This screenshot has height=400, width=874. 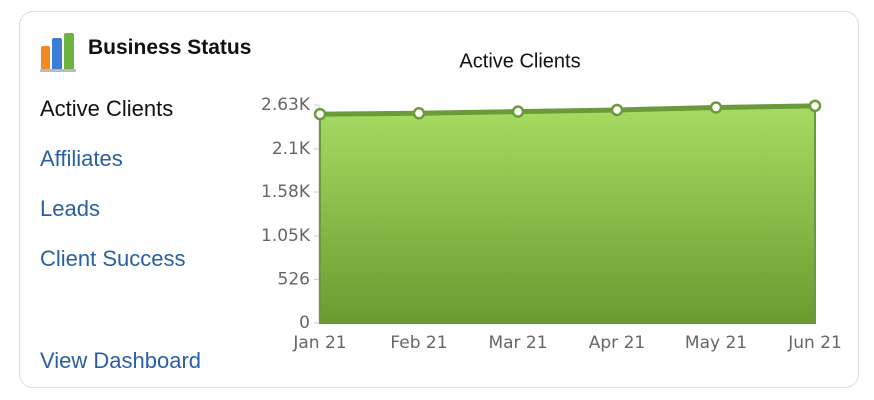 I want to click on y-tick-label: 2.1K, so click(x=291, y=149).